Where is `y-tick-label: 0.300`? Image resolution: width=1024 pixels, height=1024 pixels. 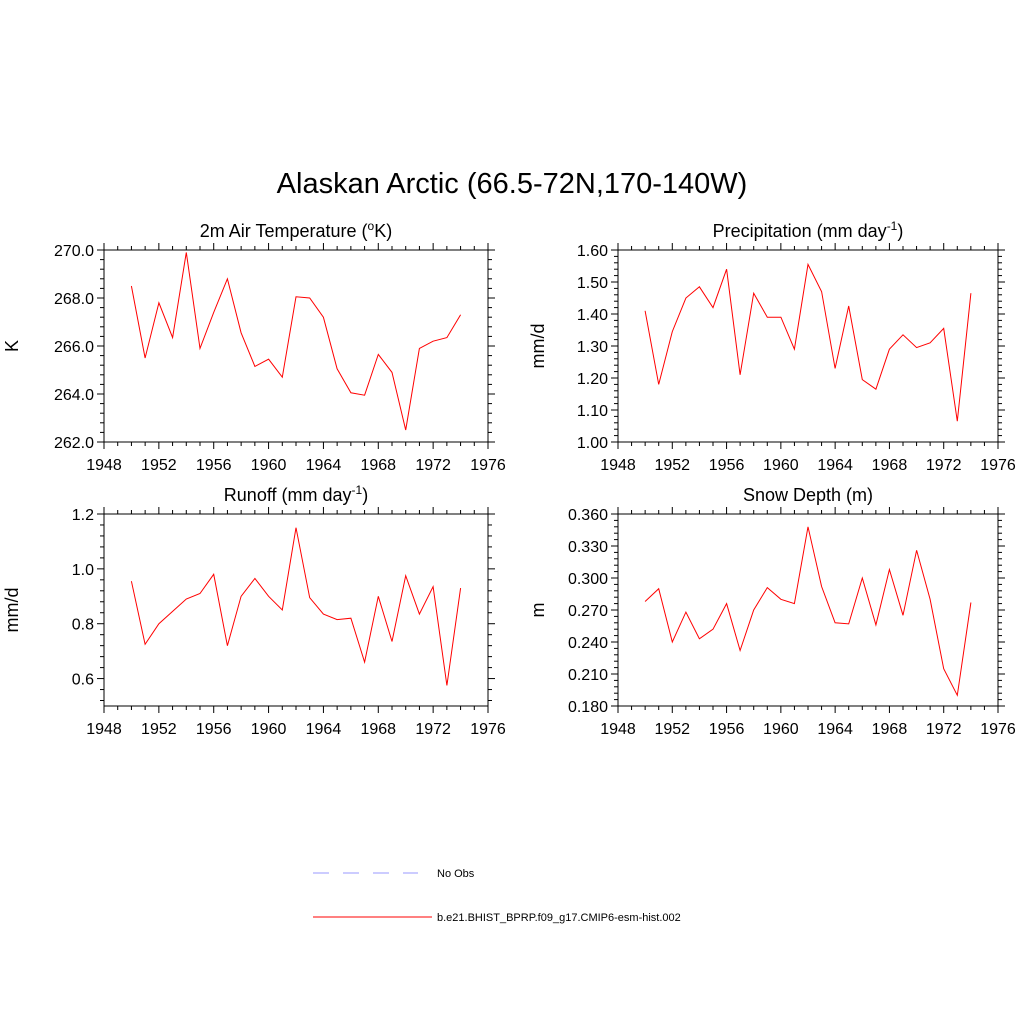 y-tick-label: 0.300 is located at coordinates (588, 579).